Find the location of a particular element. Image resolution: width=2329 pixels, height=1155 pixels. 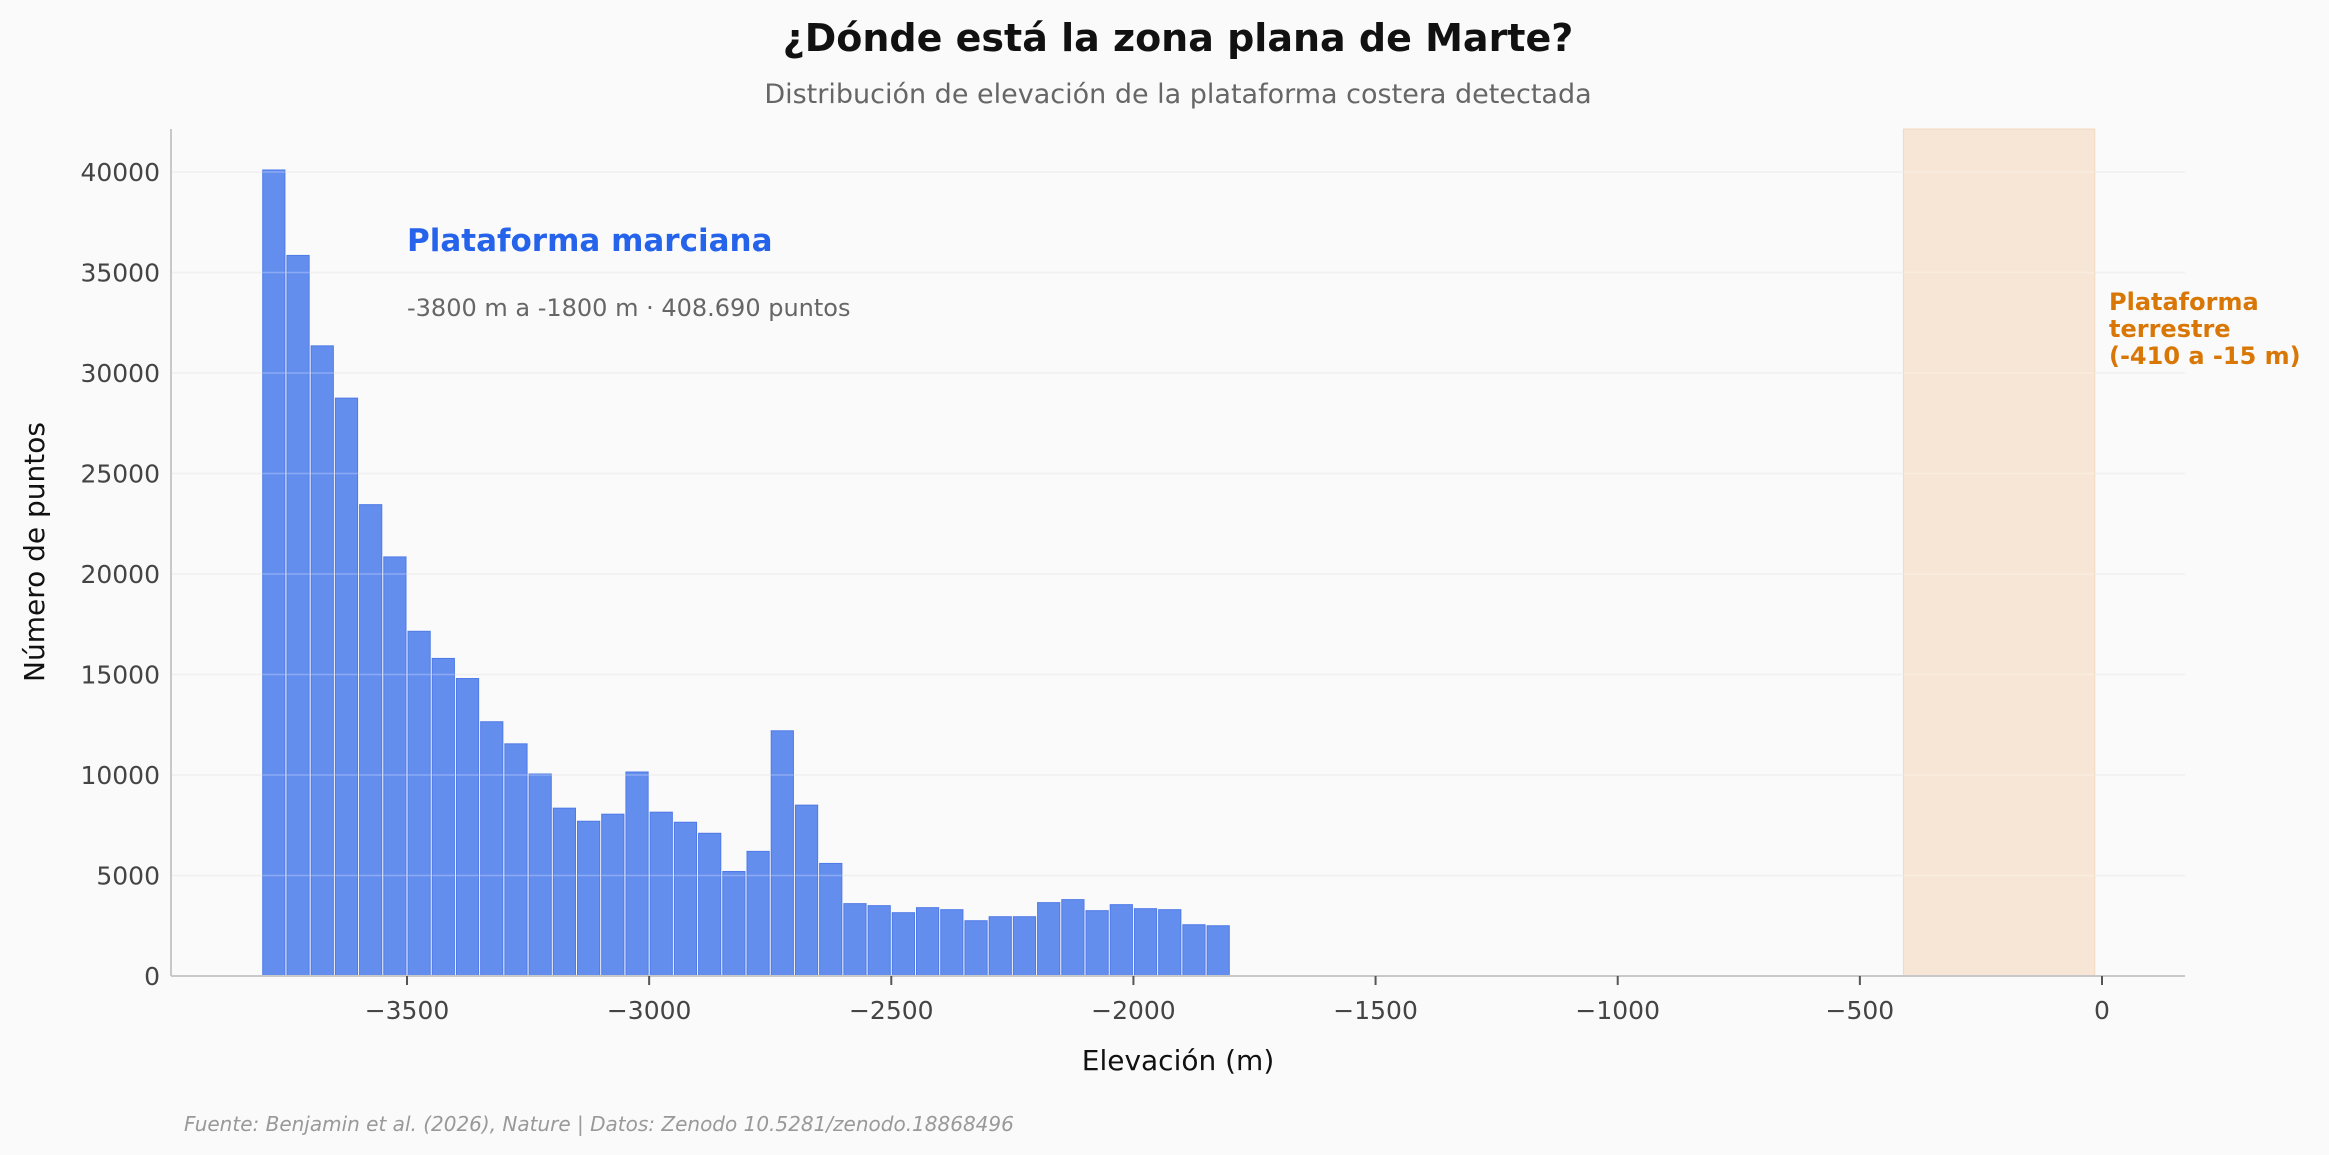

y-tick-label: 40000 is located at coordinates (120, 172).